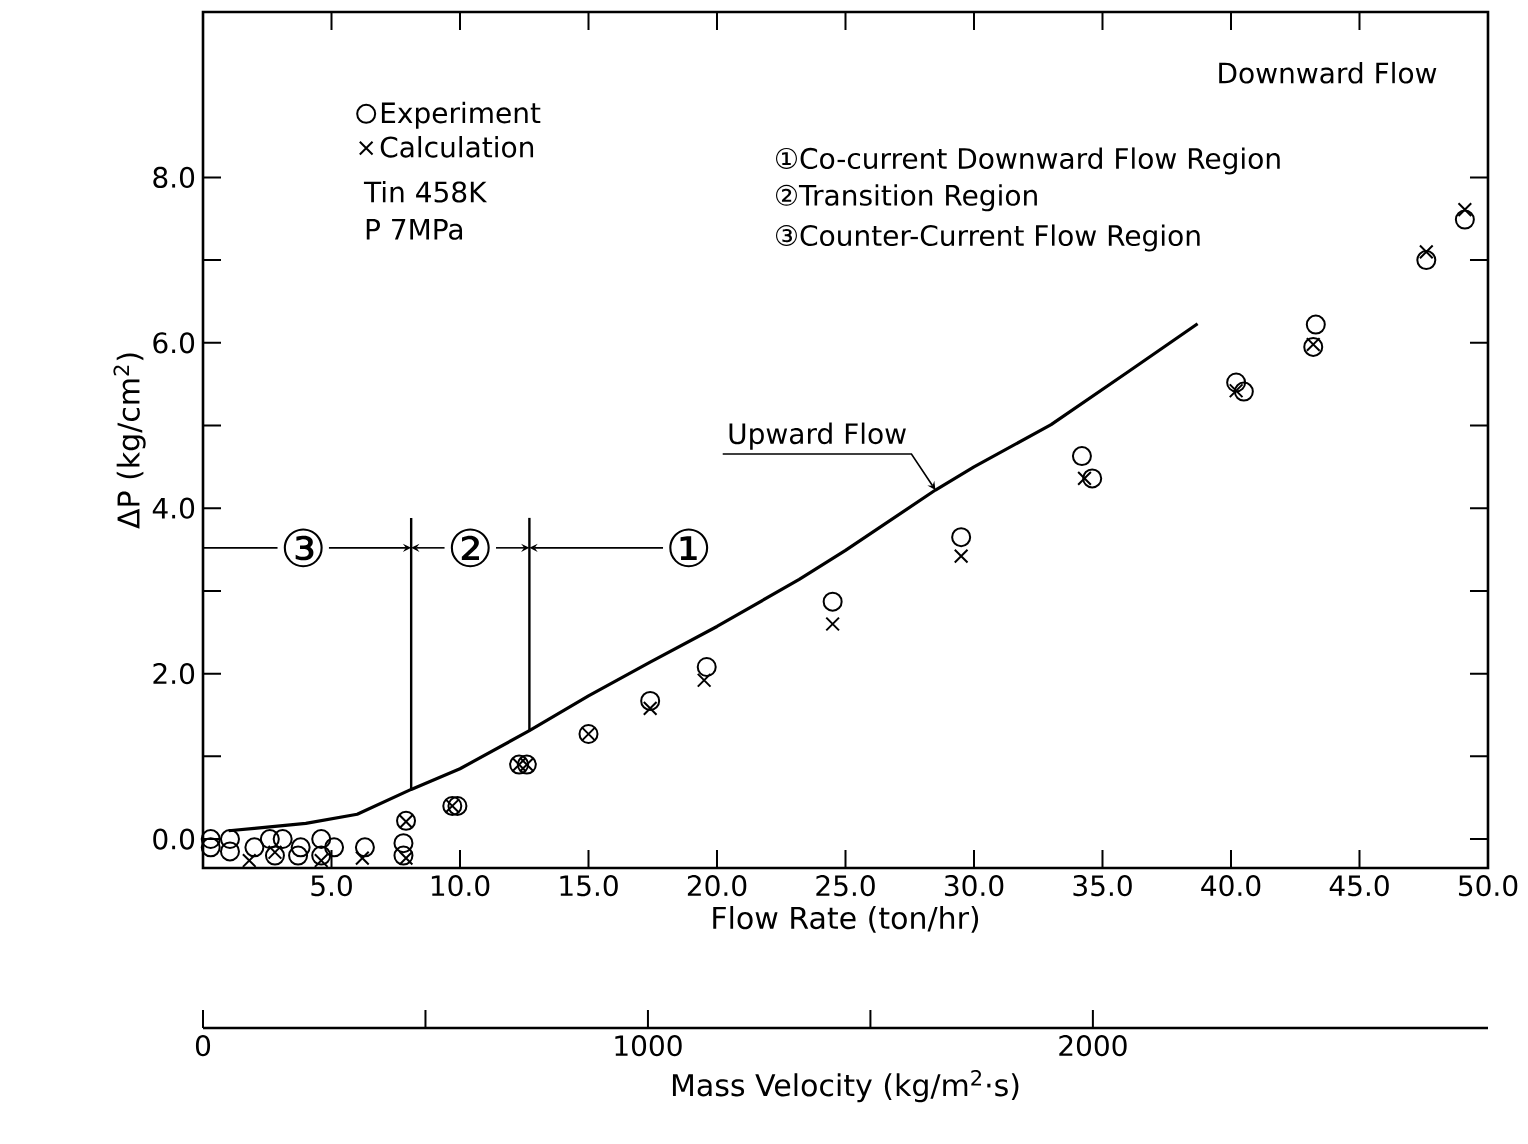 The height and width of the screenshot is (1144, 1528). I want to click on y-tick-label: 2.0, so click(174, 674).